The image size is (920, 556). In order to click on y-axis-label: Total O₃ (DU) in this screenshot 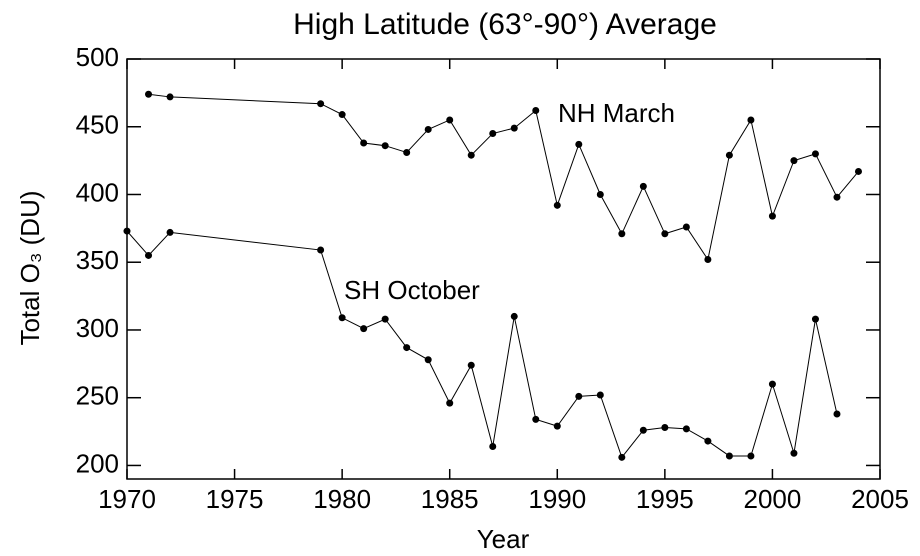, I will do `click(30, 267)`.